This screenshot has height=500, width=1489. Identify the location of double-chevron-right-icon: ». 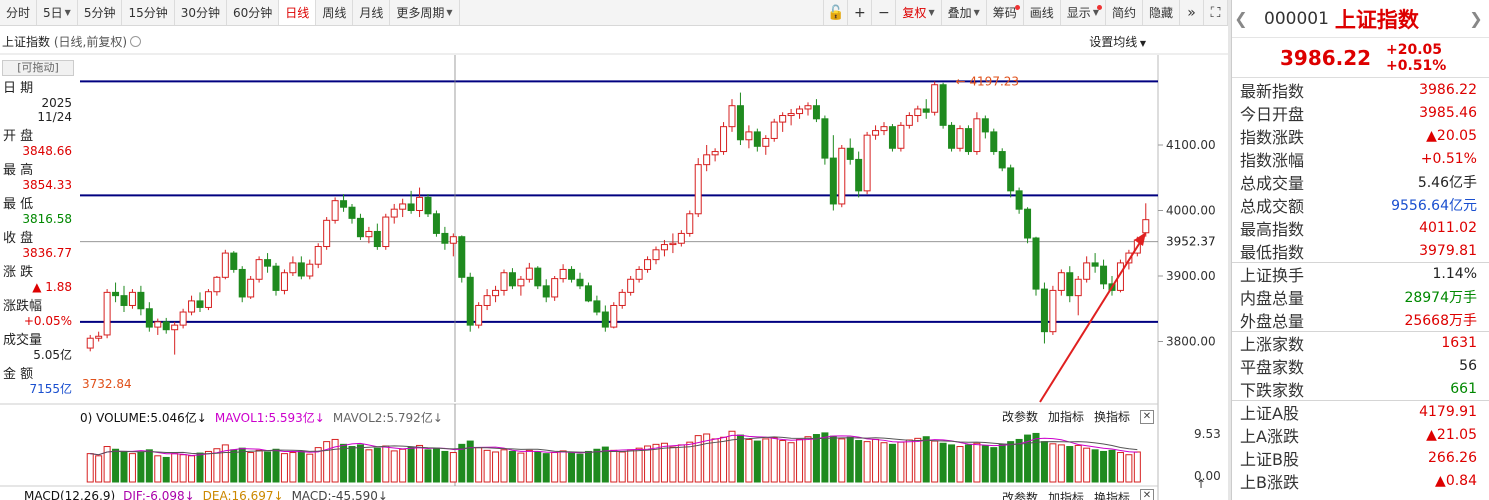
(1192, 12).